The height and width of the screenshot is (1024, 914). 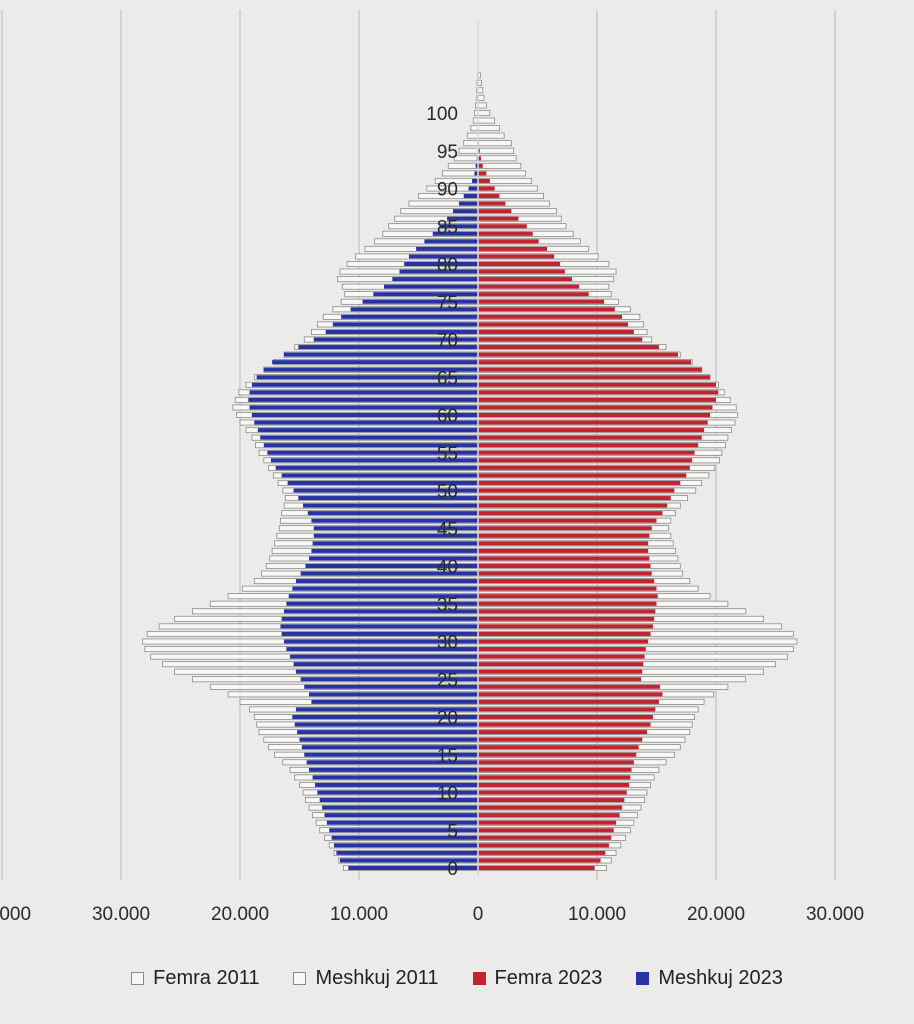 What do you see at coordinates (478, 914) in the screenshot?
I see `x-tick-label: 0` at bounding box center [478, 914].